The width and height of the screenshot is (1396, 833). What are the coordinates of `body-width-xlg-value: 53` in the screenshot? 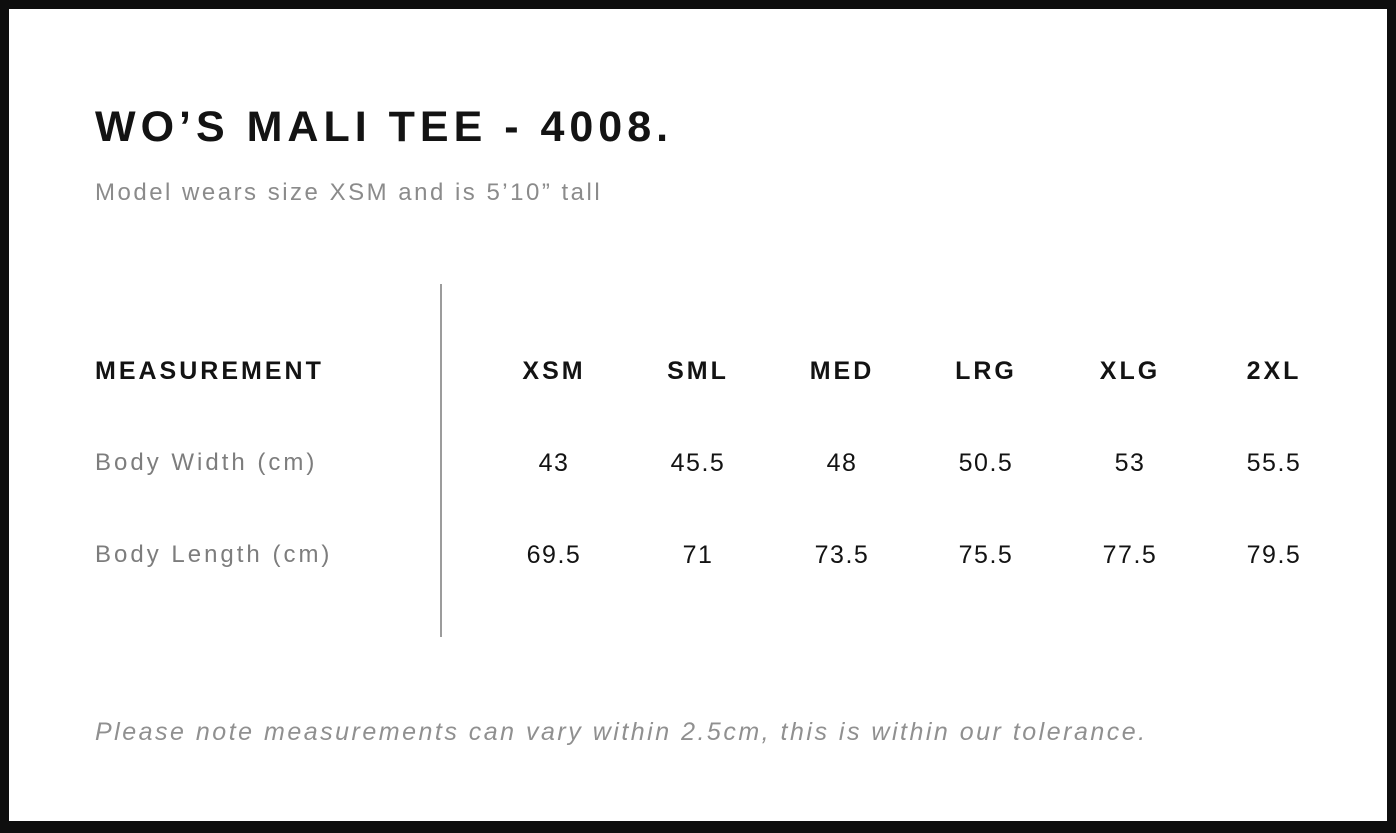 It's located at (1130, 463).